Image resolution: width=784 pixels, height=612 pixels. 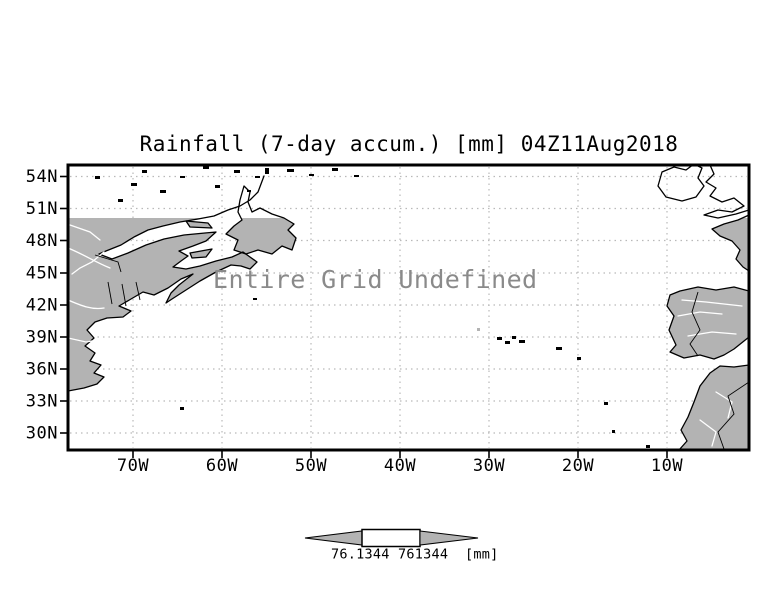 I want to click on coast-britain, so click(x=726, y=192).